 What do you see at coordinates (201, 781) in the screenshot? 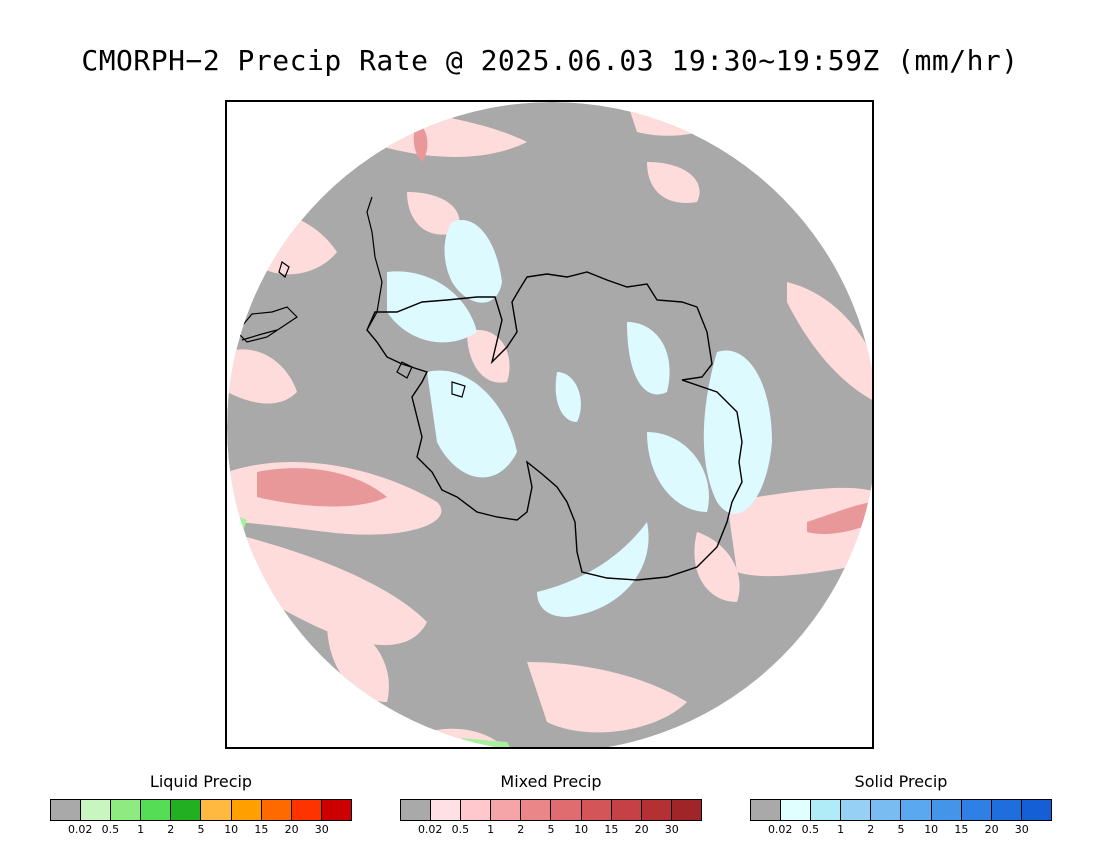
I see `legend-liquid-title: Liquid Precip` at bounding box center [201, 781].